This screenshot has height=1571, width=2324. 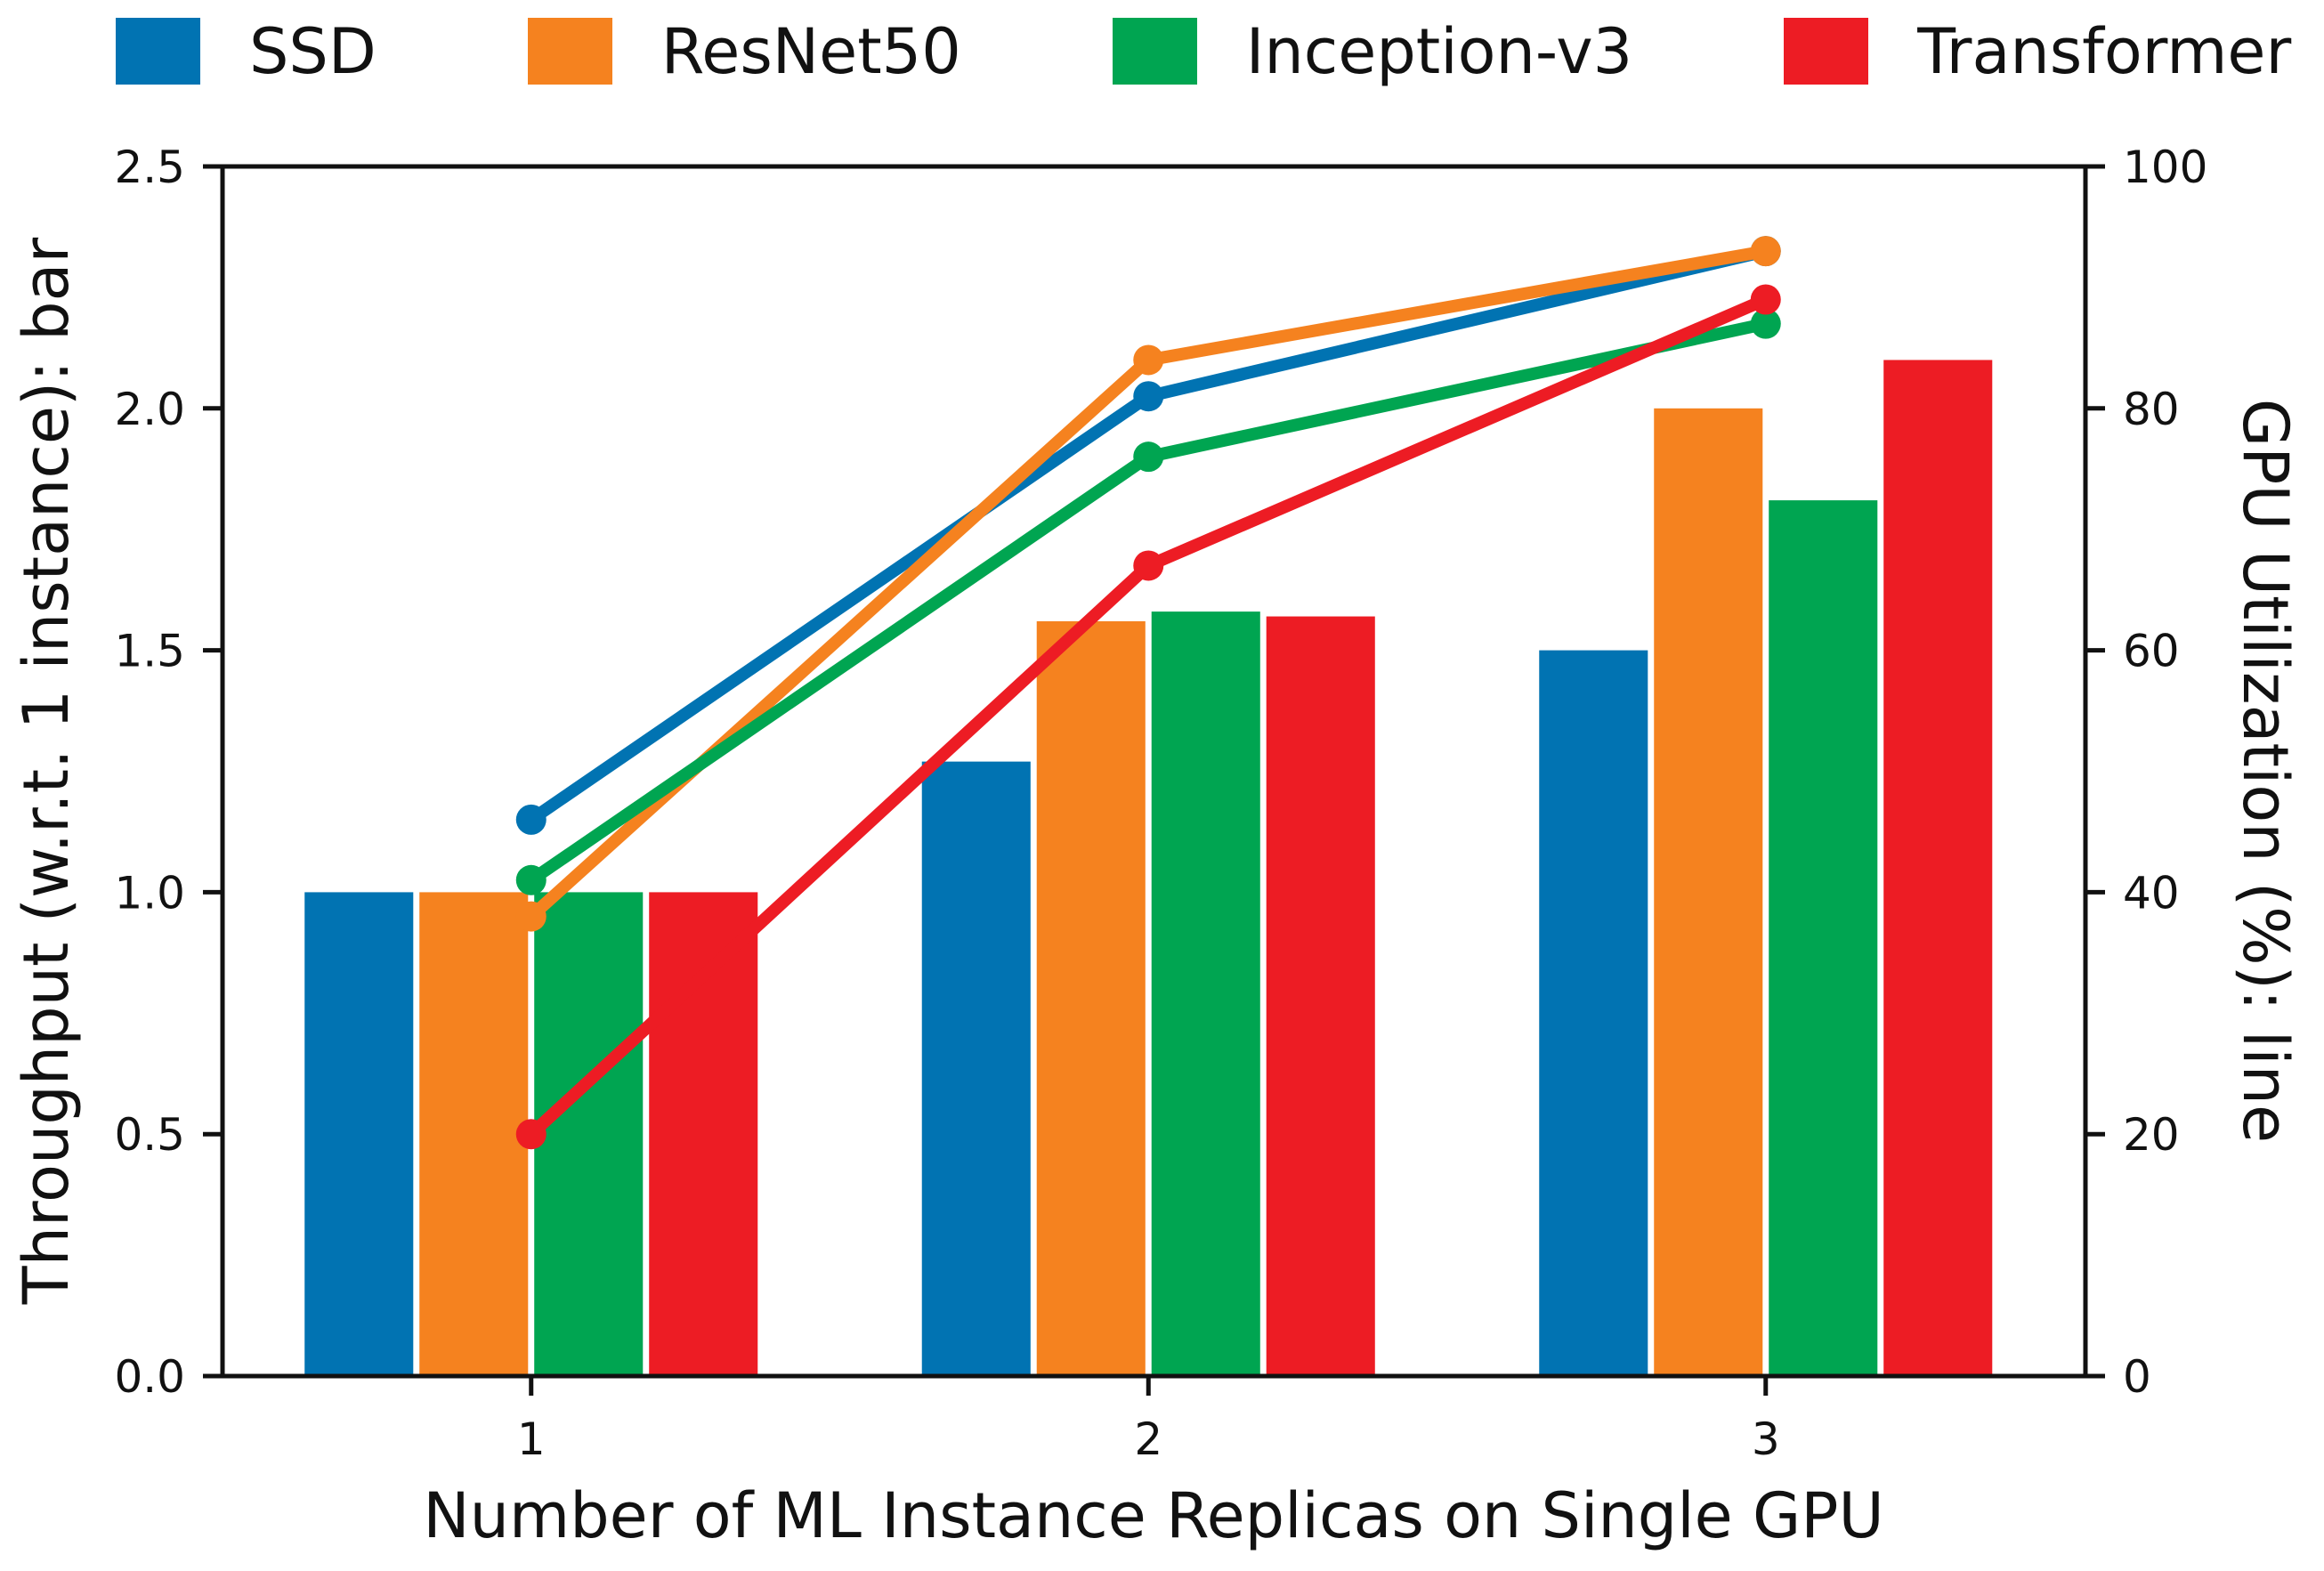 I want to click on ytick-left-label-0.5: 0.5, so click(x=150, y=1135).